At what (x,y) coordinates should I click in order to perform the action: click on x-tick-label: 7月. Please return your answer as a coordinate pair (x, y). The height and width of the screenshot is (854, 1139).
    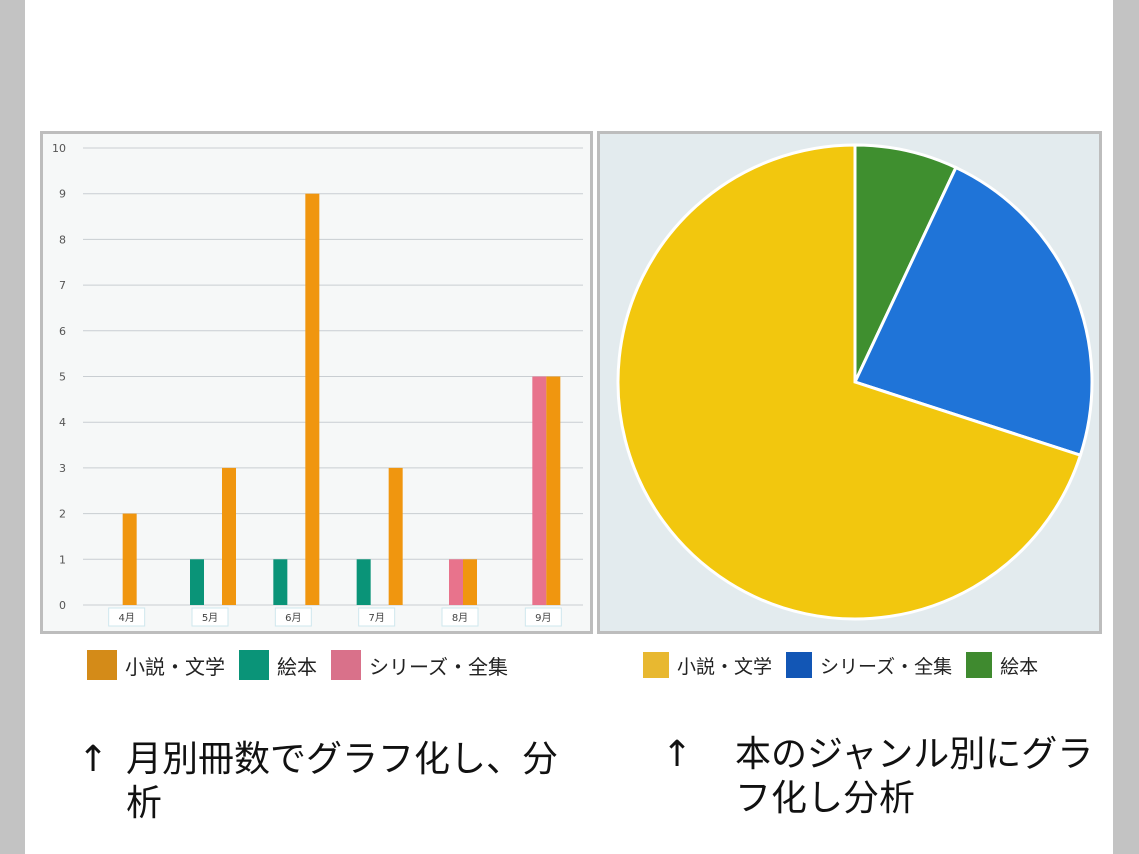
    Looking at the image, I should click on (376, 618).